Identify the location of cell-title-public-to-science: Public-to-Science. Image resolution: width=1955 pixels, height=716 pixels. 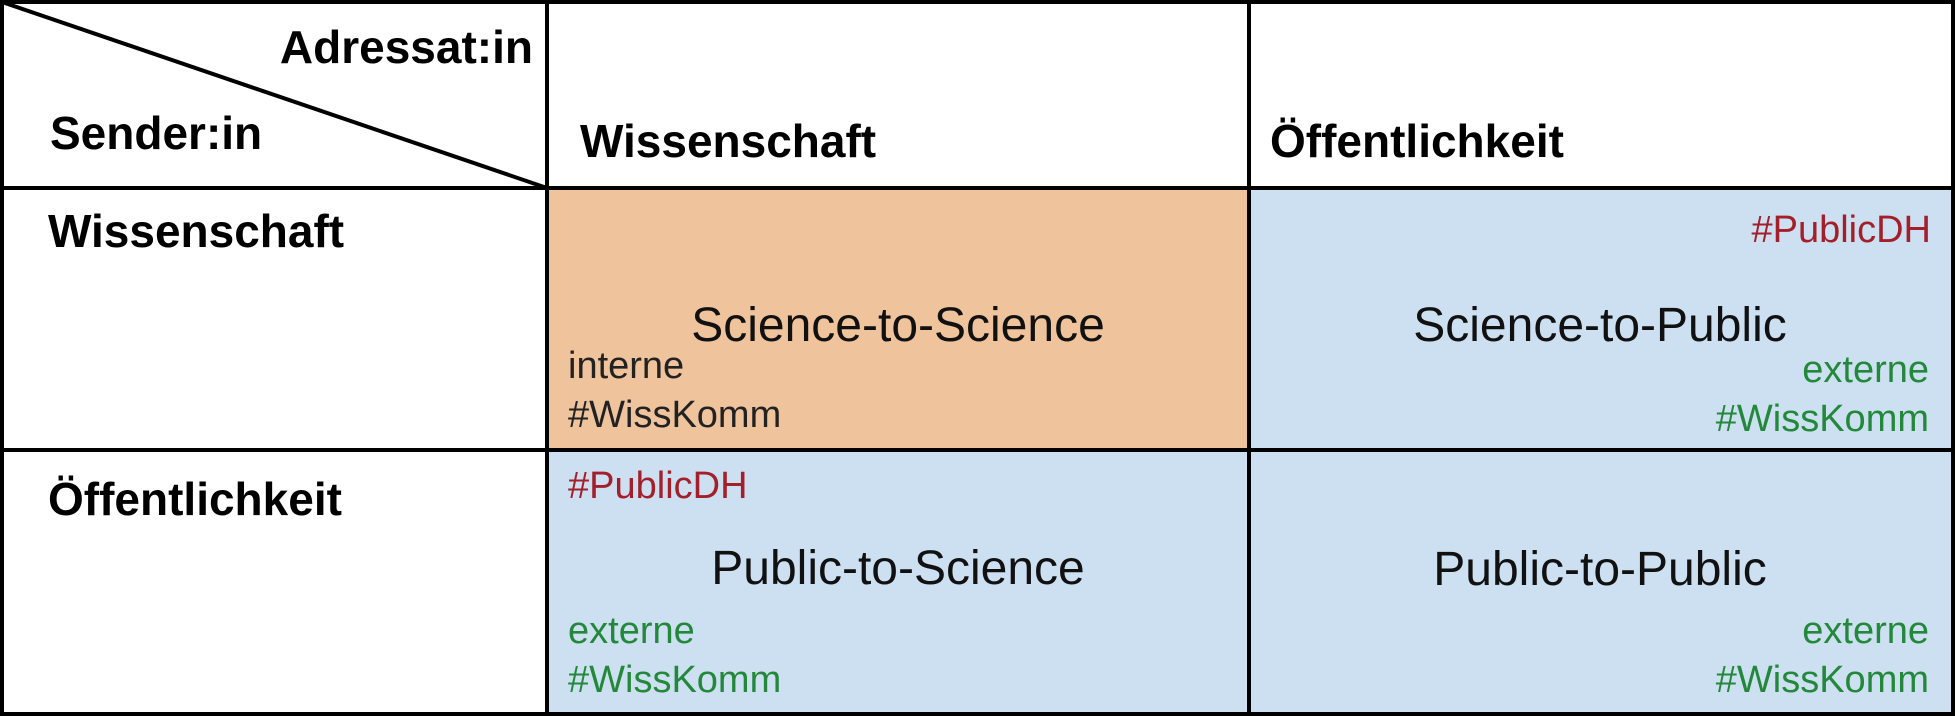
(898, 568).